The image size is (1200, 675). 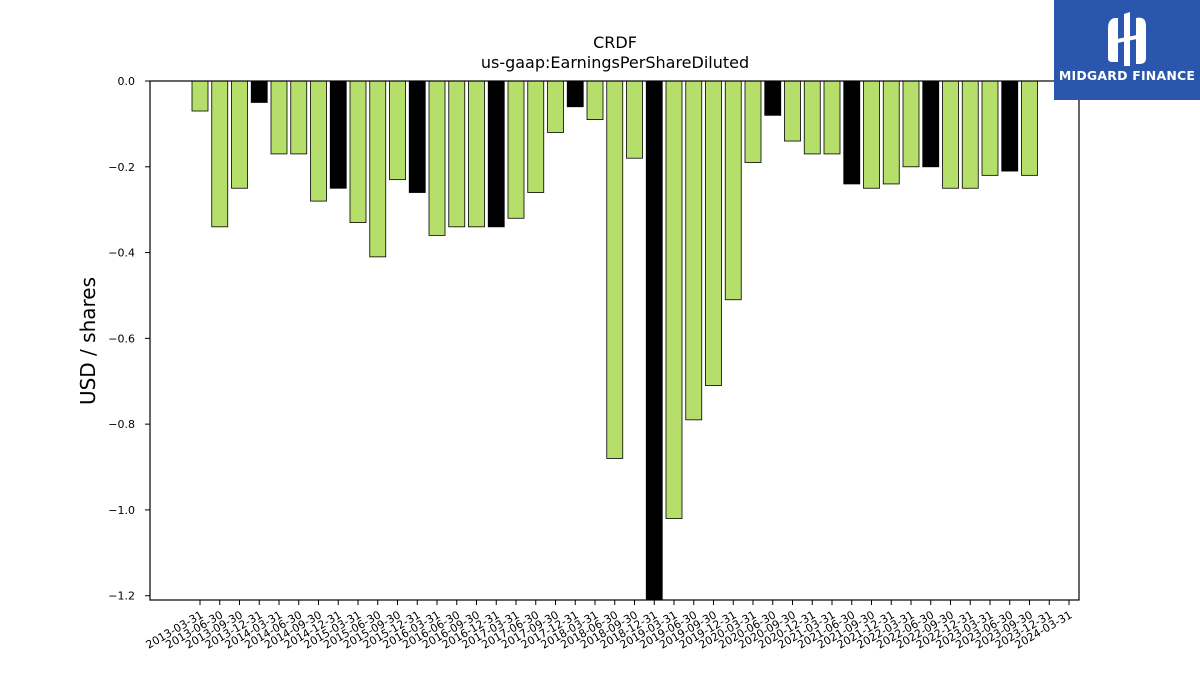 I want to click on y-tick-label: −0.4, so click(x=121, y=253).